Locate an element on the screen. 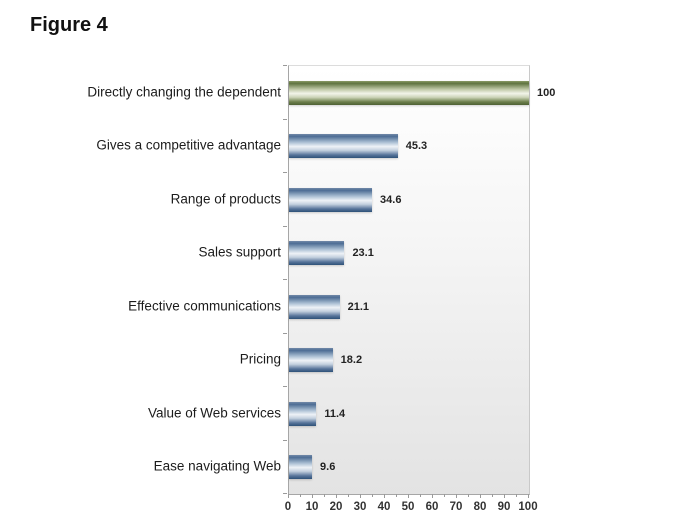 The height and width of the screenshot is (532, 675). value-label-2: 34.6 is located at coordinates (391, 199).